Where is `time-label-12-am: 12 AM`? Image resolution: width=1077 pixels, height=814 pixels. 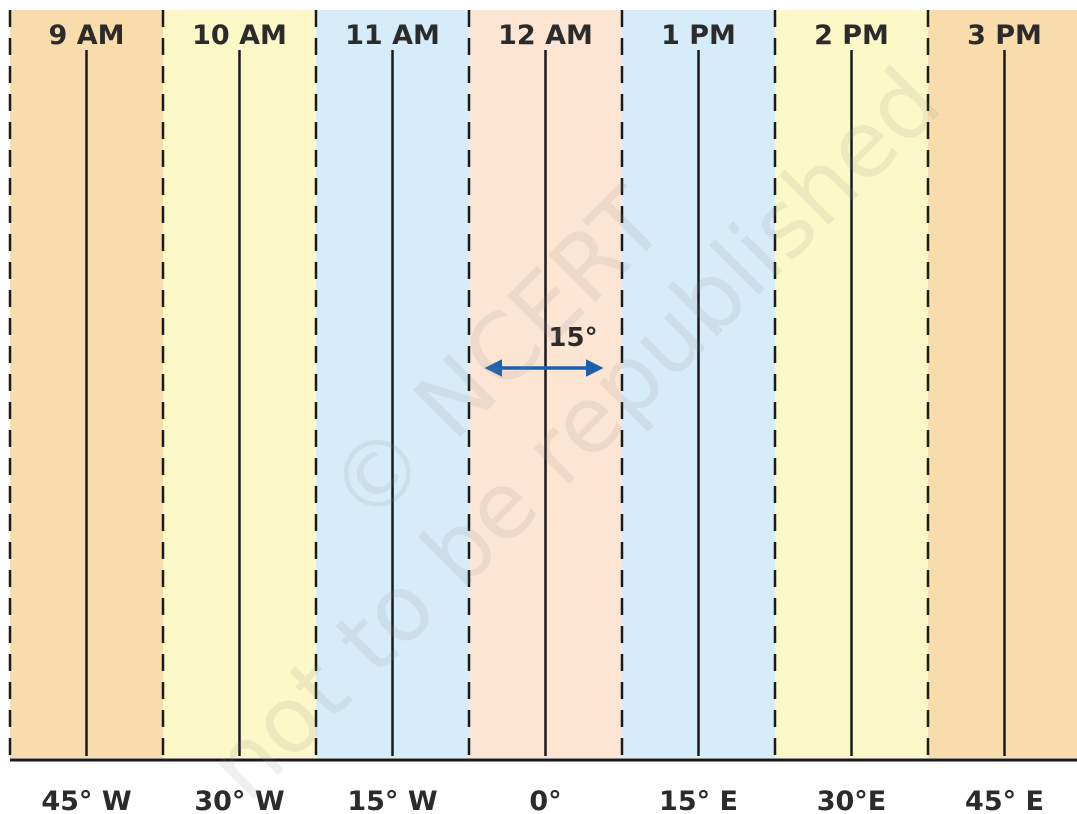 time-label-12-am: 12 AM is located at coordinates (545, 35).